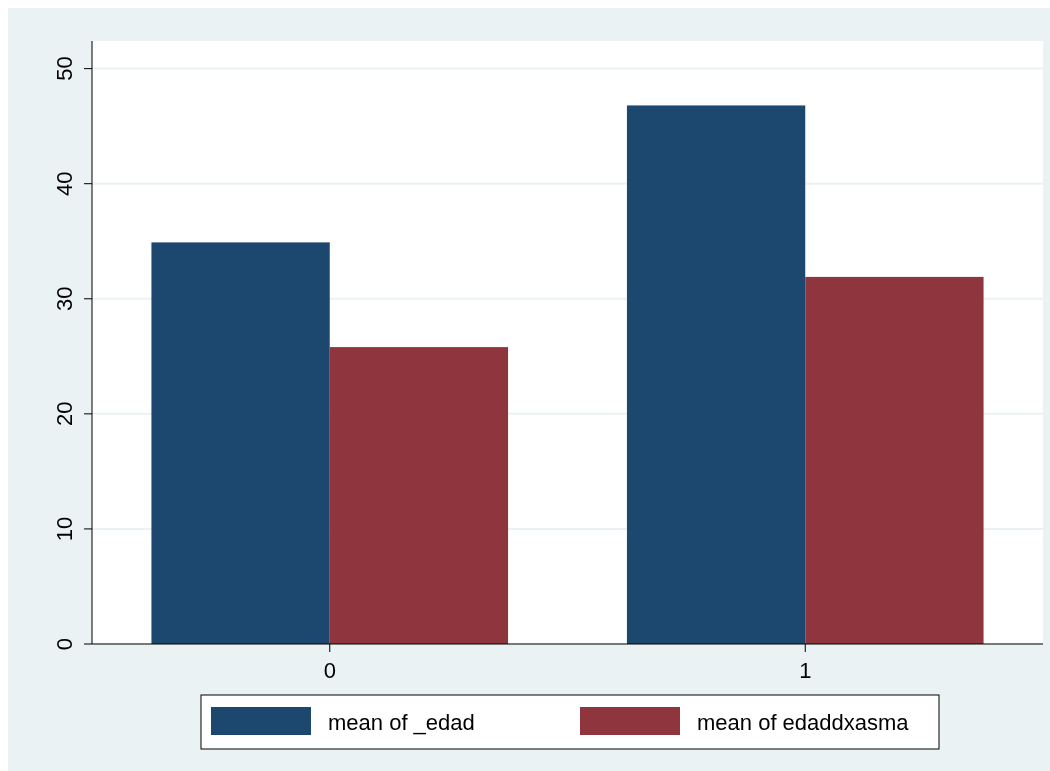 This screenshot has height=771, width=1050. Describe the element at coordinates (64, 183) in the screenshot. I see `y-tick-label: 40` at that location.